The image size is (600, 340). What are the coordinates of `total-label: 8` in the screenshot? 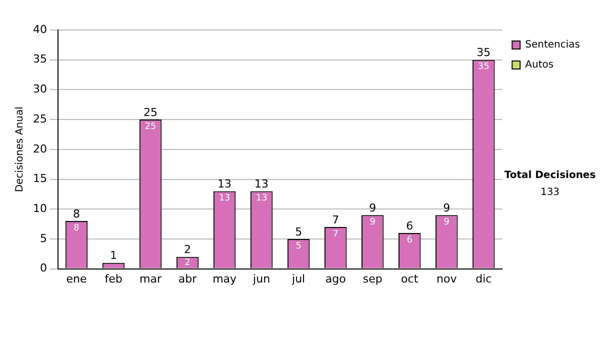 It's located at (76, 213).